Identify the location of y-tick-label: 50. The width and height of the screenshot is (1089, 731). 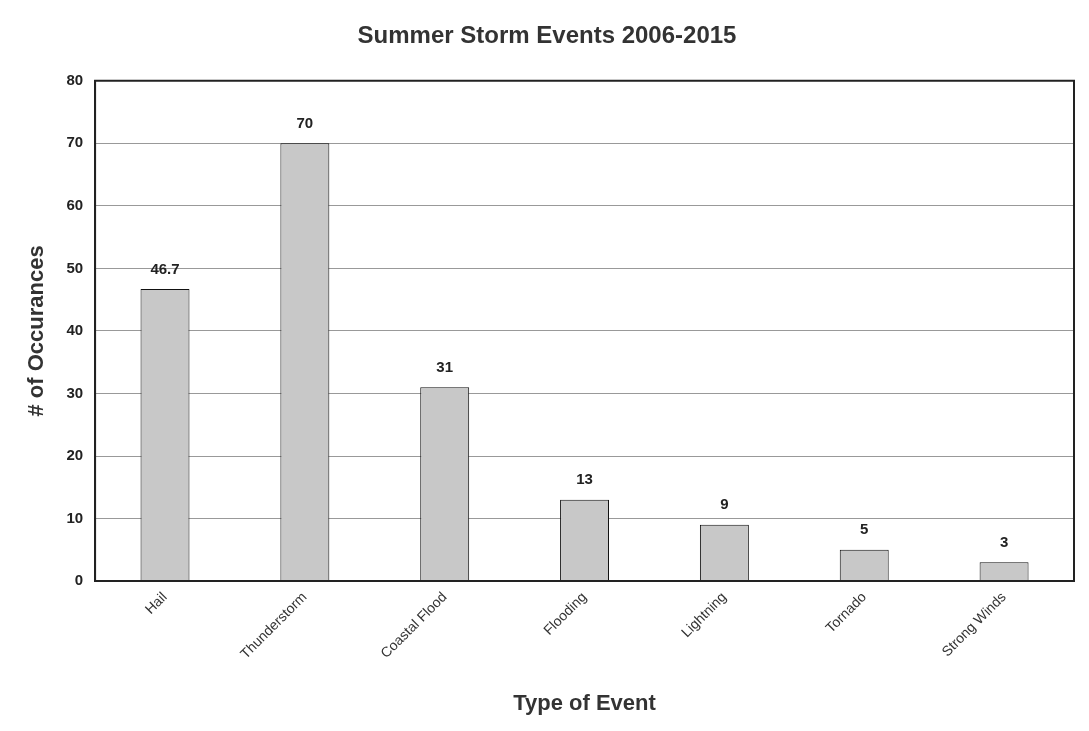
(75, 267).